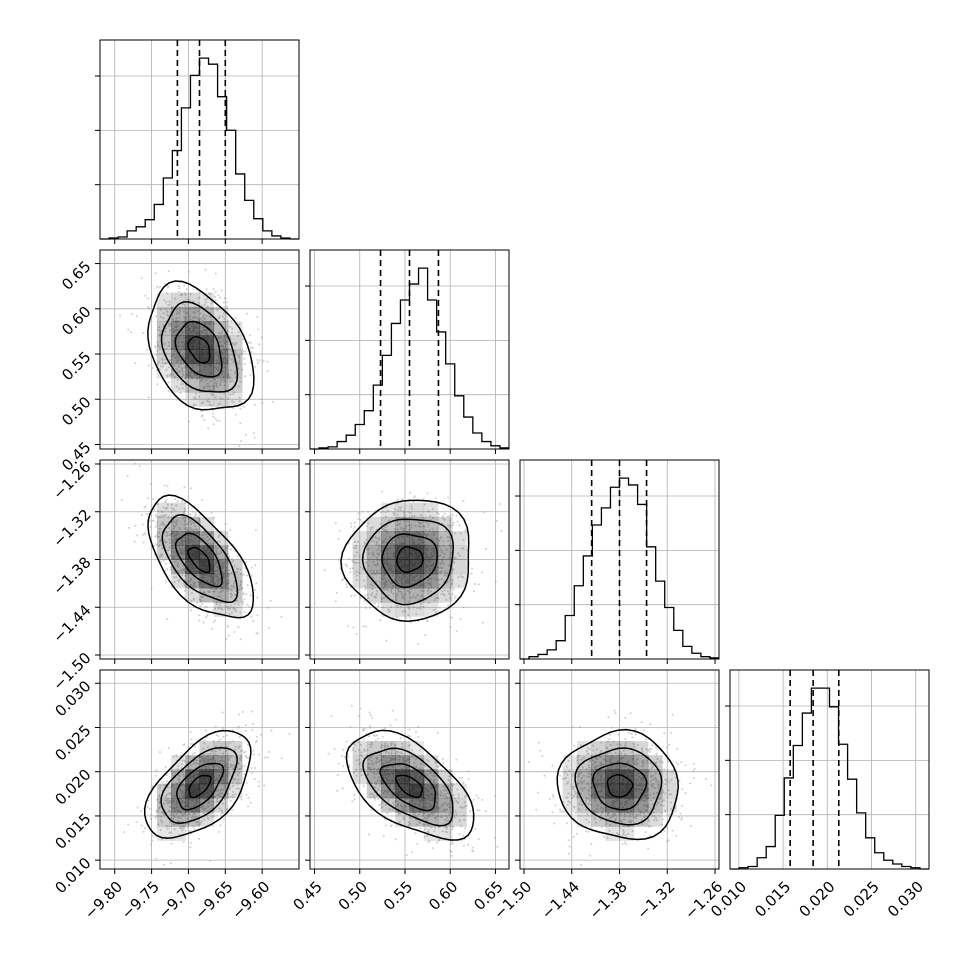  Describe the element at coordinates (213, 900) in the screenshot. I see `x-tick-label: −9.65` at that location.